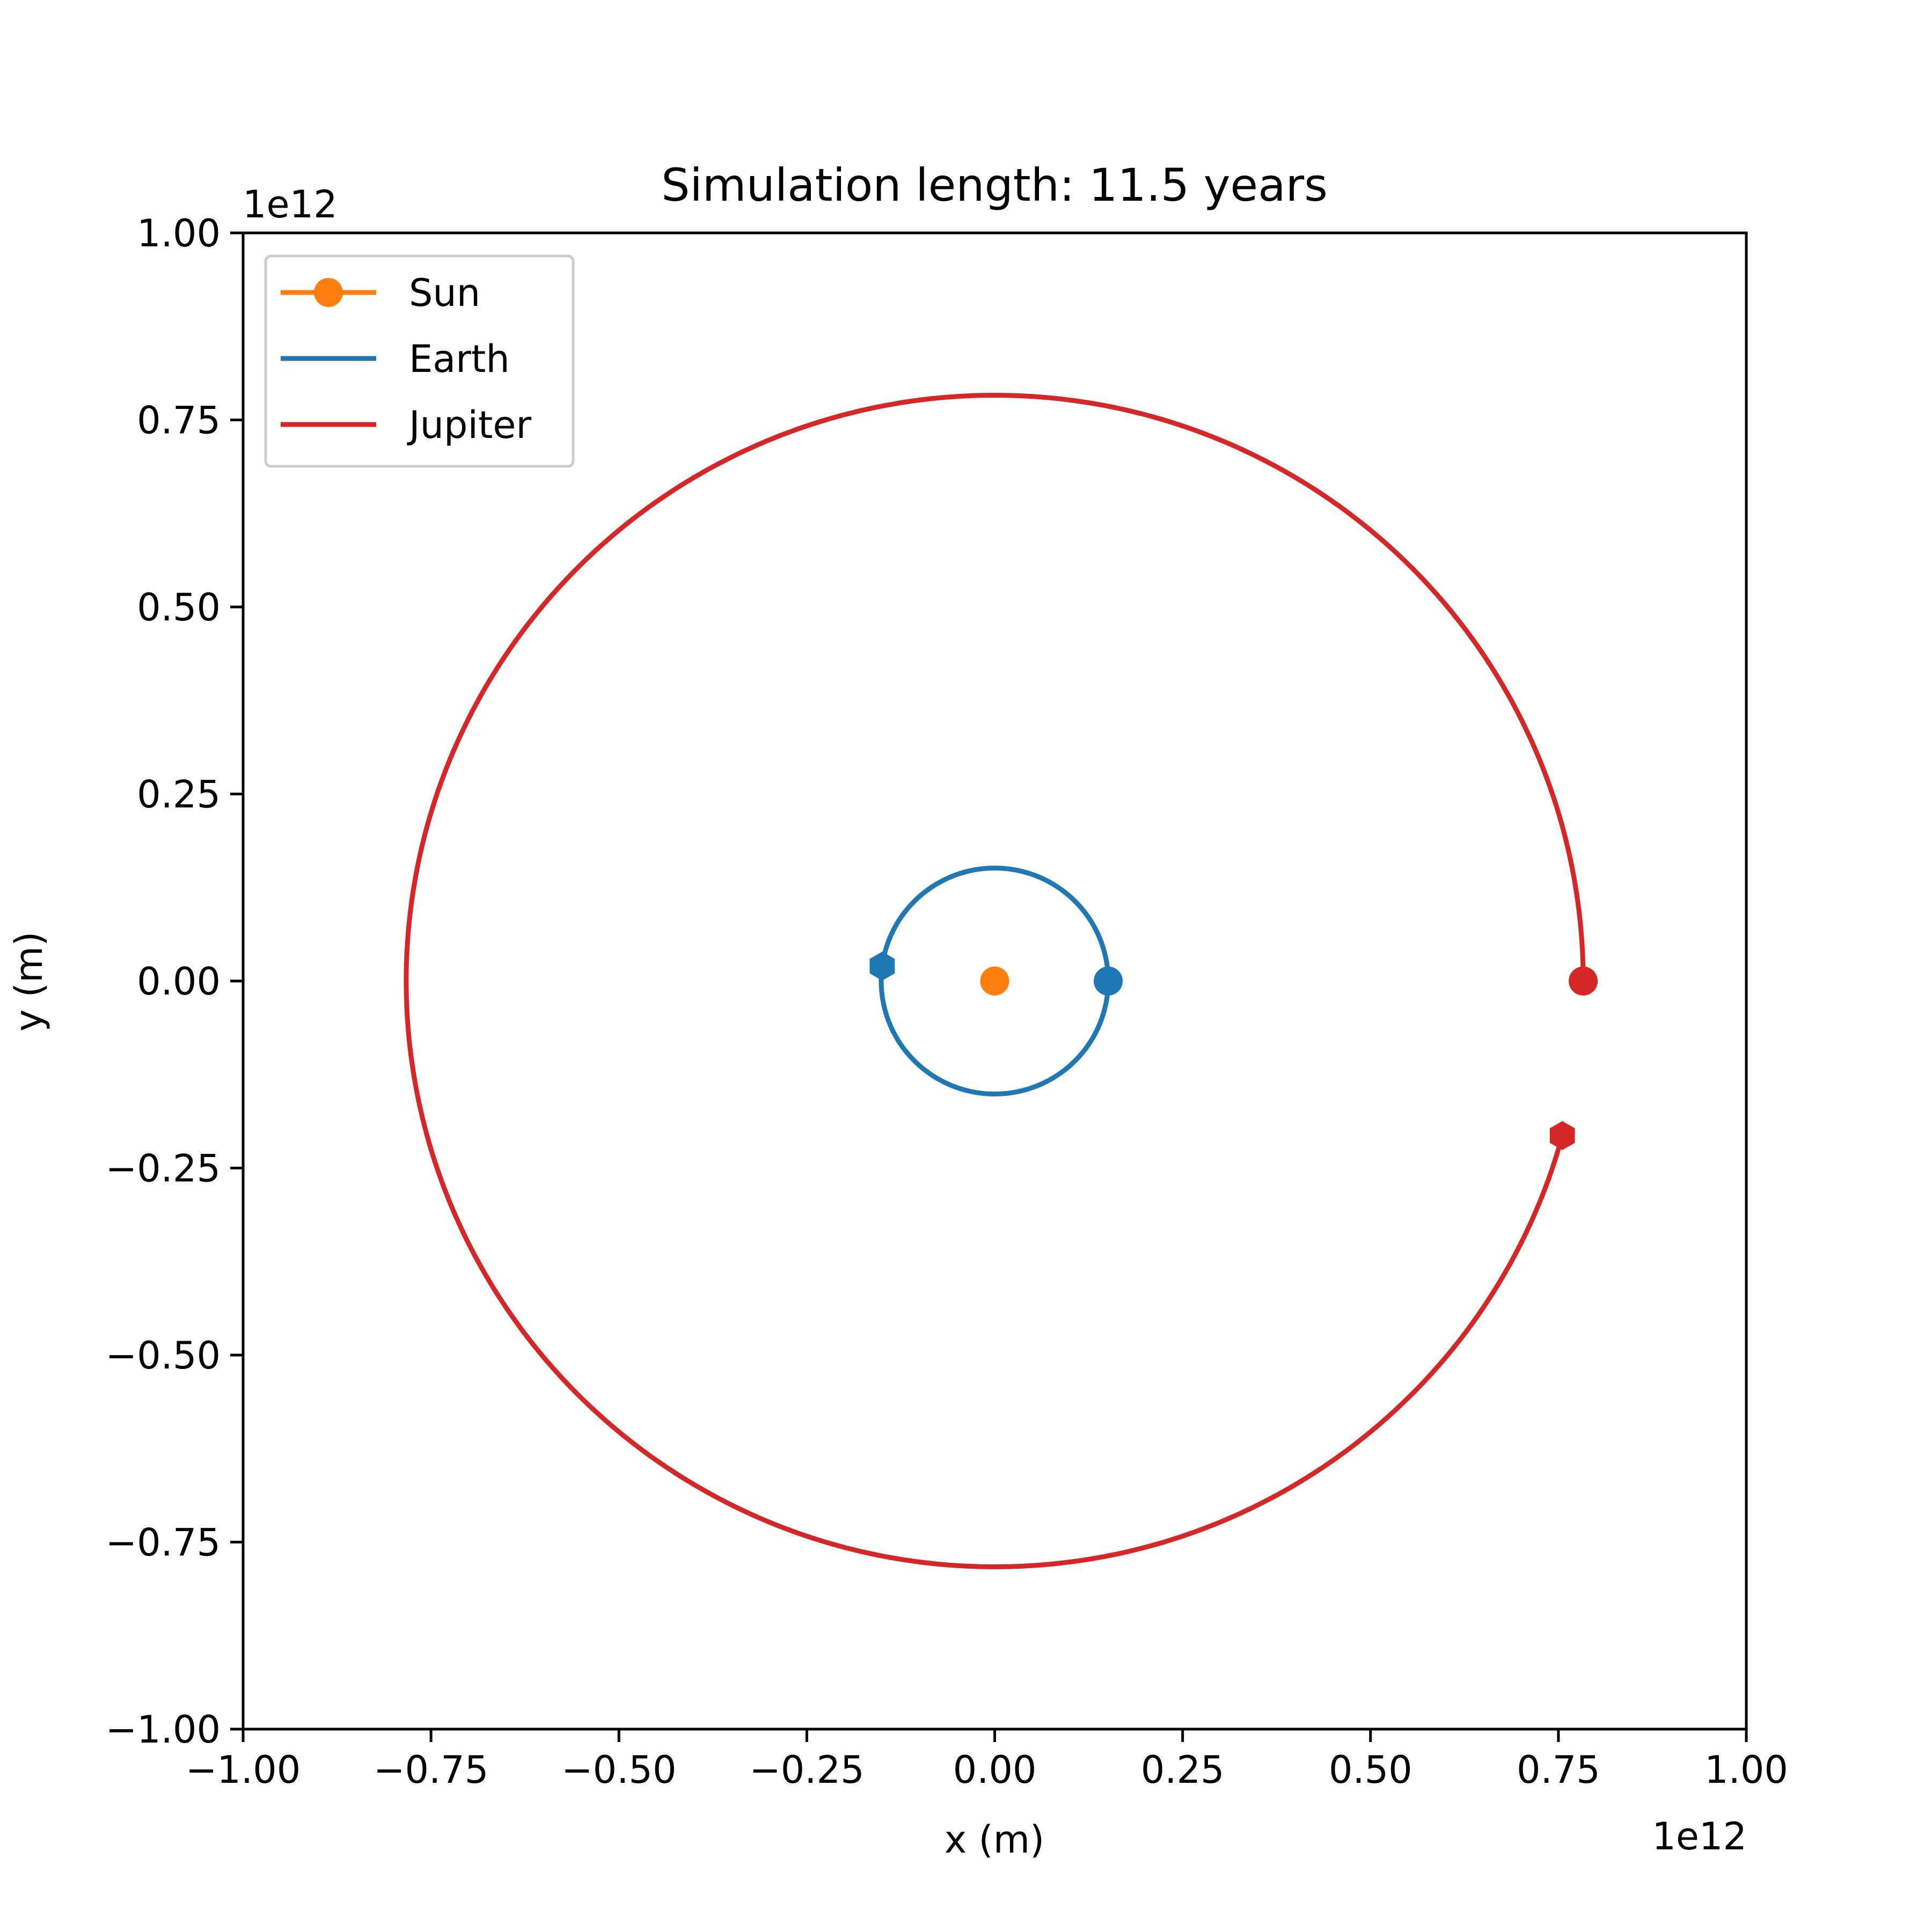  What do you see at coordinates (179, 795) in the screenshot?
I see `y-tick-label: 0.25` at bounding box center [179, 795].